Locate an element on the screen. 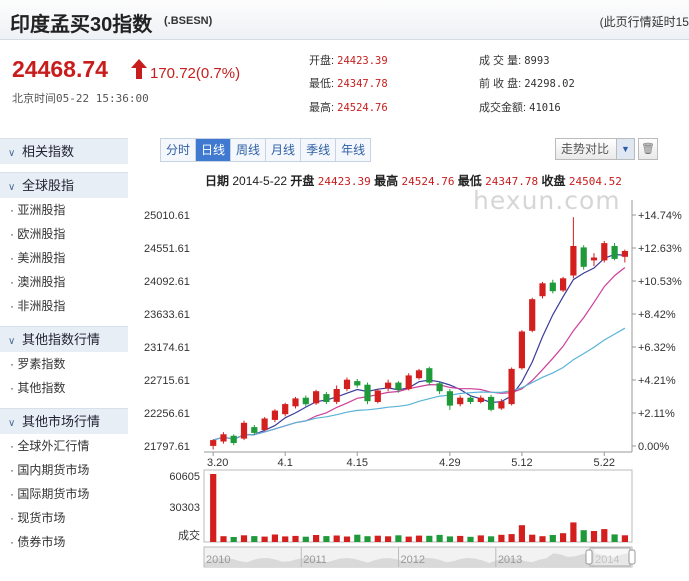 The image size is (689, 581). volume-panel is located at coordinates (418, 506).